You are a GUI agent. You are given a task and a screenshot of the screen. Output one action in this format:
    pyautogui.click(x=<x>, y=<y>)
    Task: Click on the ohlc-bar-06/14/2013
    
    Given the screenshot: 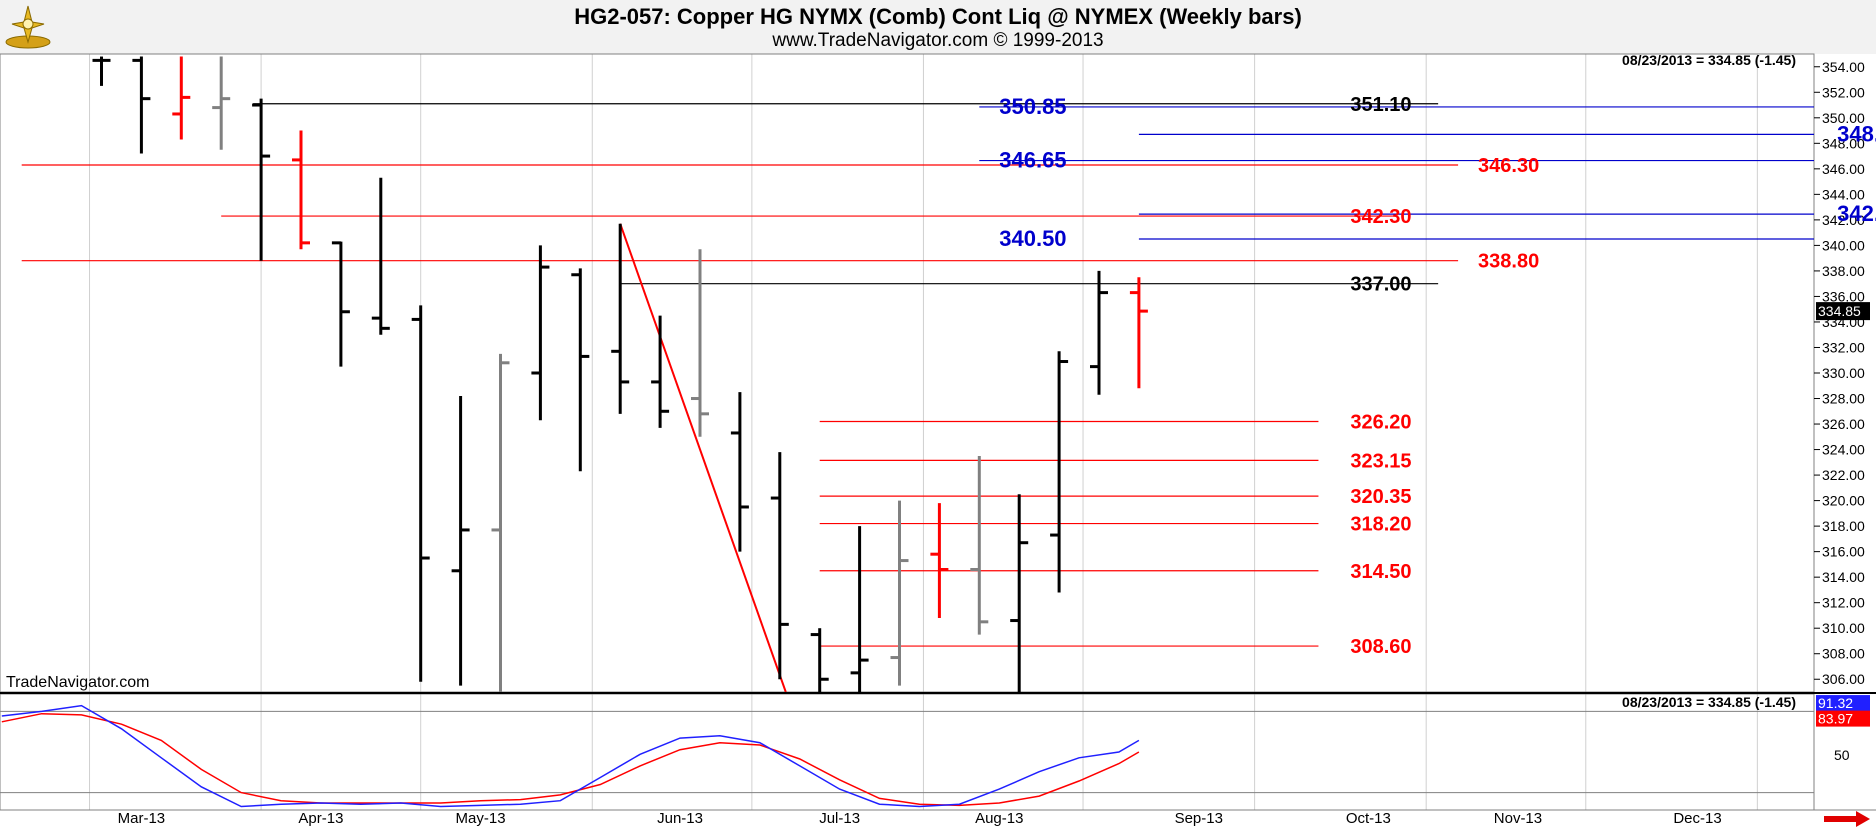 What is the action you would take?
    pyautogui.click(x=739, y=472)
    